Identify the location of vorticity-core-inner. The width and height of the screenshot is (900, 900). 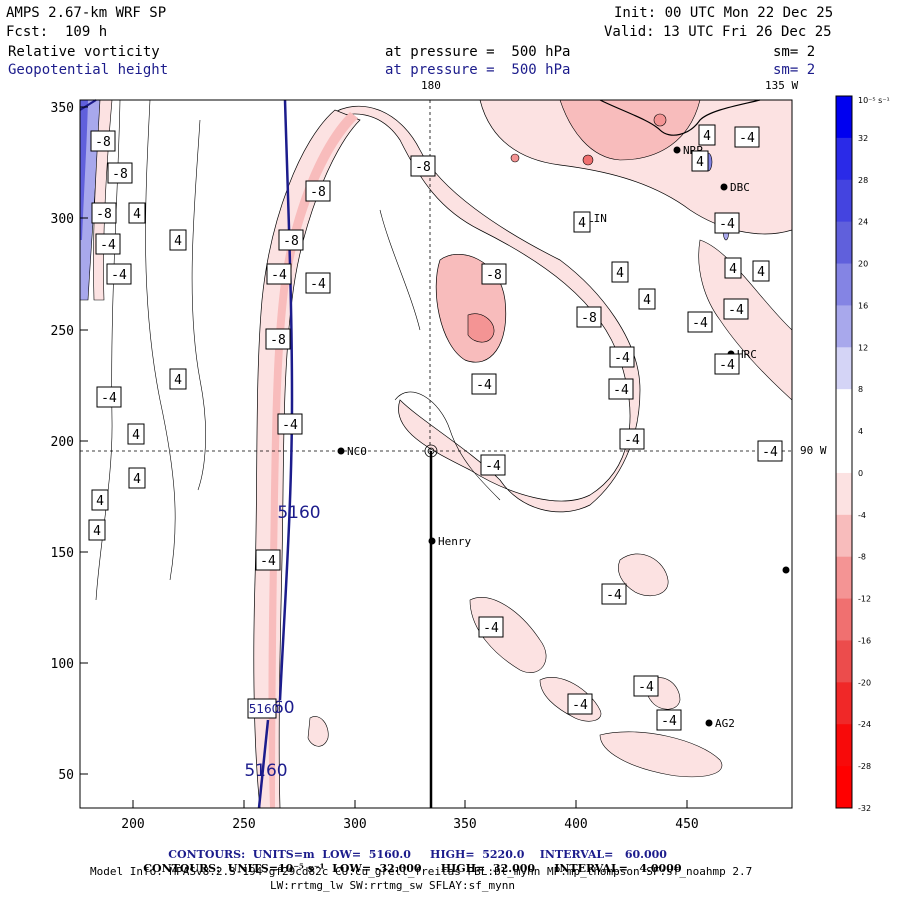
(481, 328).